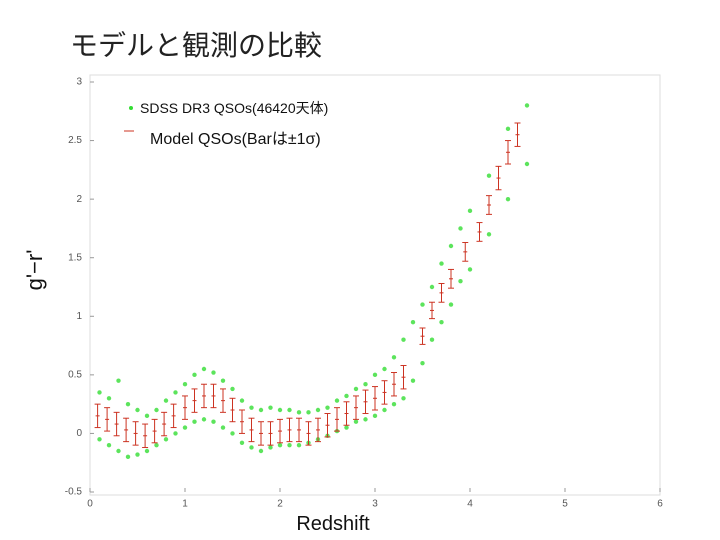 The height and width of the screenshot is (540, 720). Describe the element at coordinates (196, 45) in the screenshot. I see `slide-title: モデルと観測の比較` at that location.